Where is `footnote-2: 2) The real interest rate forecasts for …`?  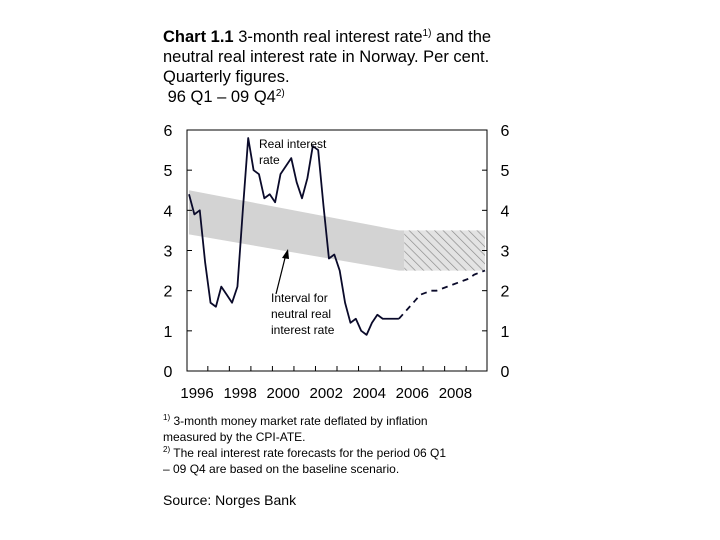
footnote-2: 2) The real interest rate forecasts for … is located at coordinates (373, 461).